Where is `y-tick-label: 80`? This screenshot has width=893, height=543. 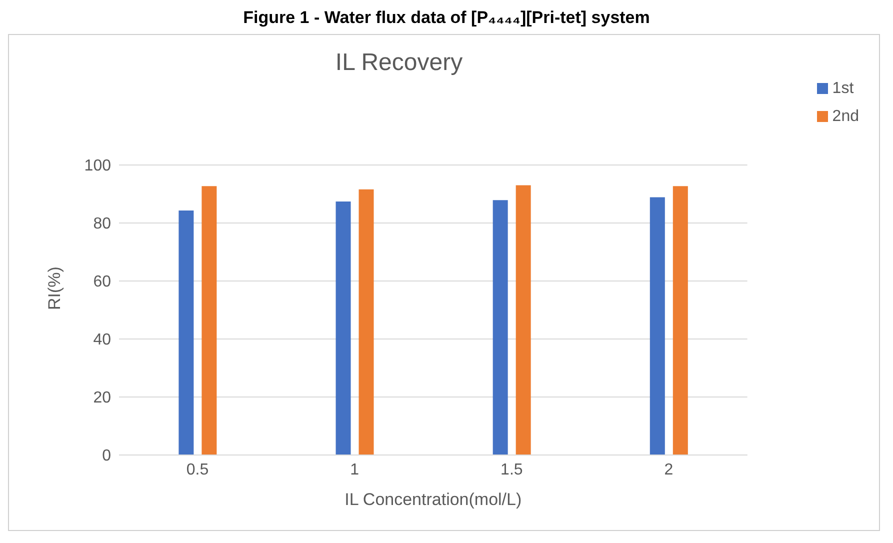
y-tick-label: 80 is located at coordinates (102, 224).